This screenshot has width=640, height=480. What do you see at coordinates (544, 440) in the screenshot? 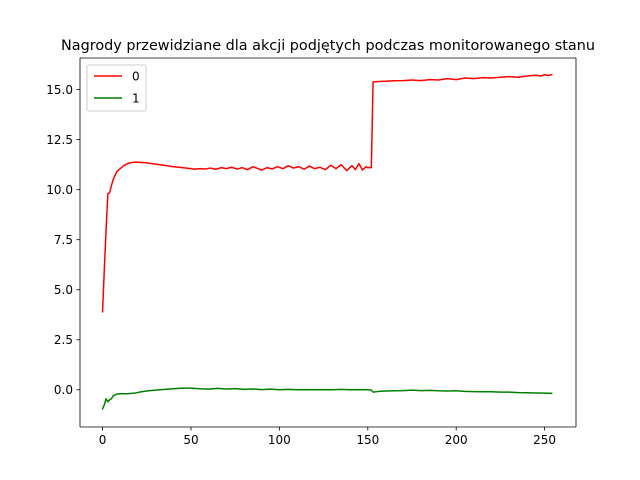
I see `x-tick-label: 250` at bounding box center [544, 440].